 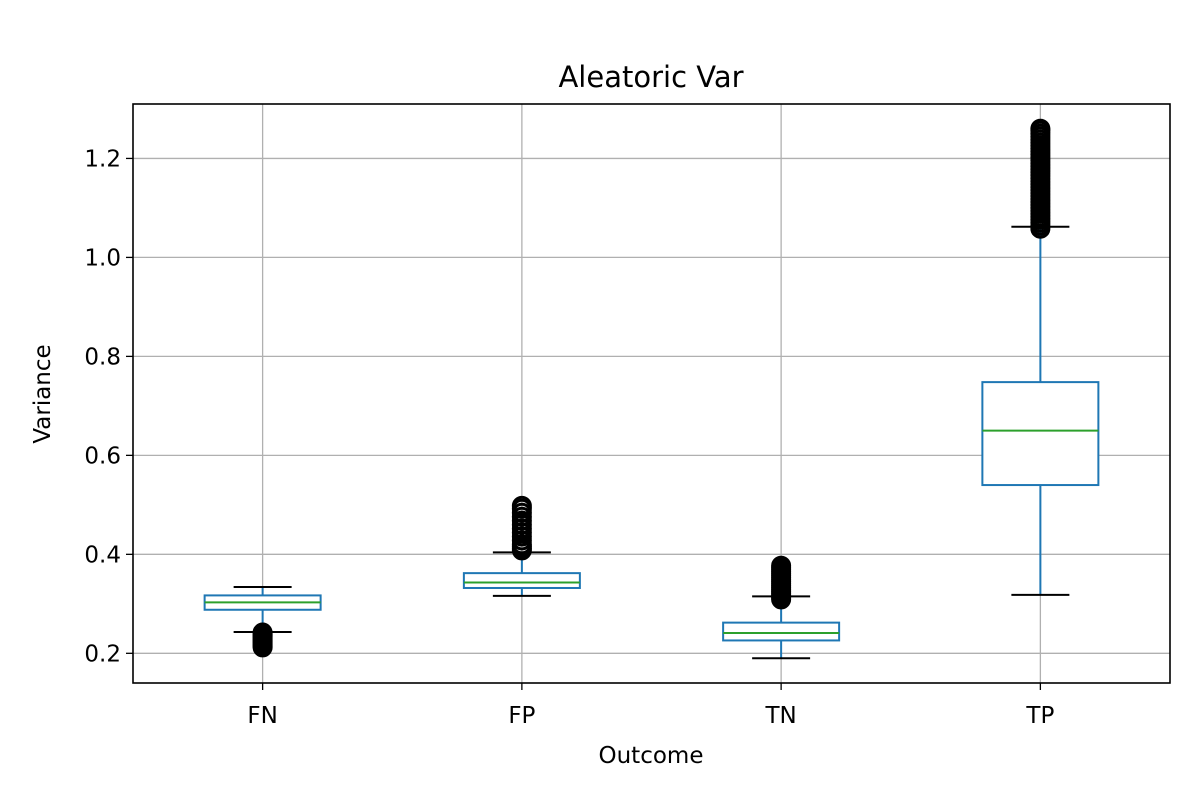 What do you see at coordinates (262, 716) in the screenshot?
I see `x-tick-label: FN` at bounding box center [262, 716].